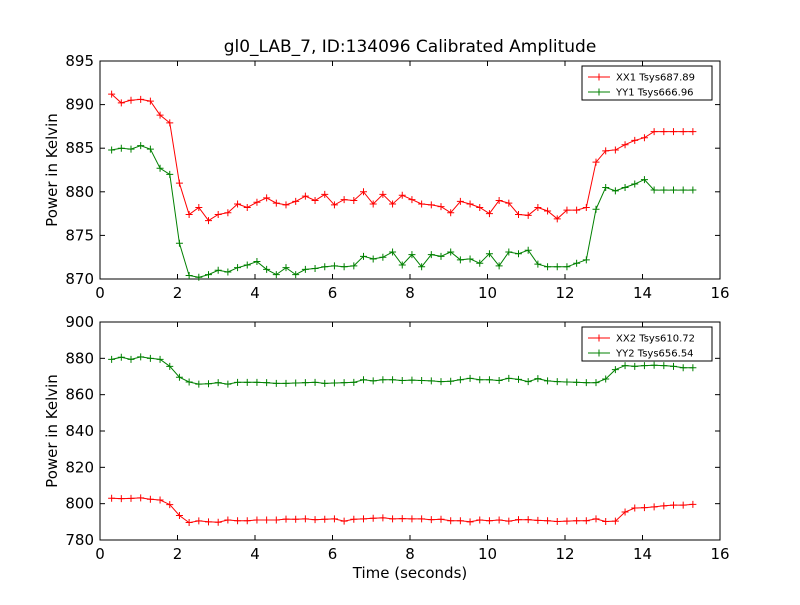  What do you see at coordinates (655, 339) in the screenshot?
I see `legend-label: XX2 Tsys610.72` at bounding box center [655, 339].